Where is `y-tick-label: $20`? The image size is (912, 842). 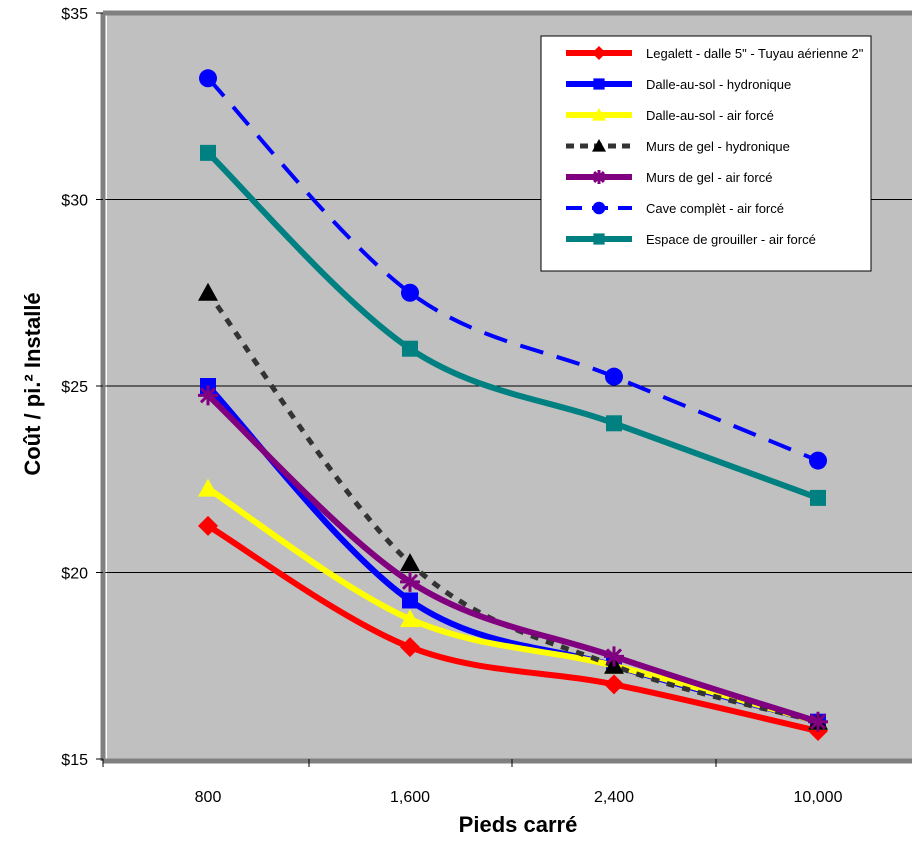
y-tick-label: $20 is located at coordinates (74, 574).